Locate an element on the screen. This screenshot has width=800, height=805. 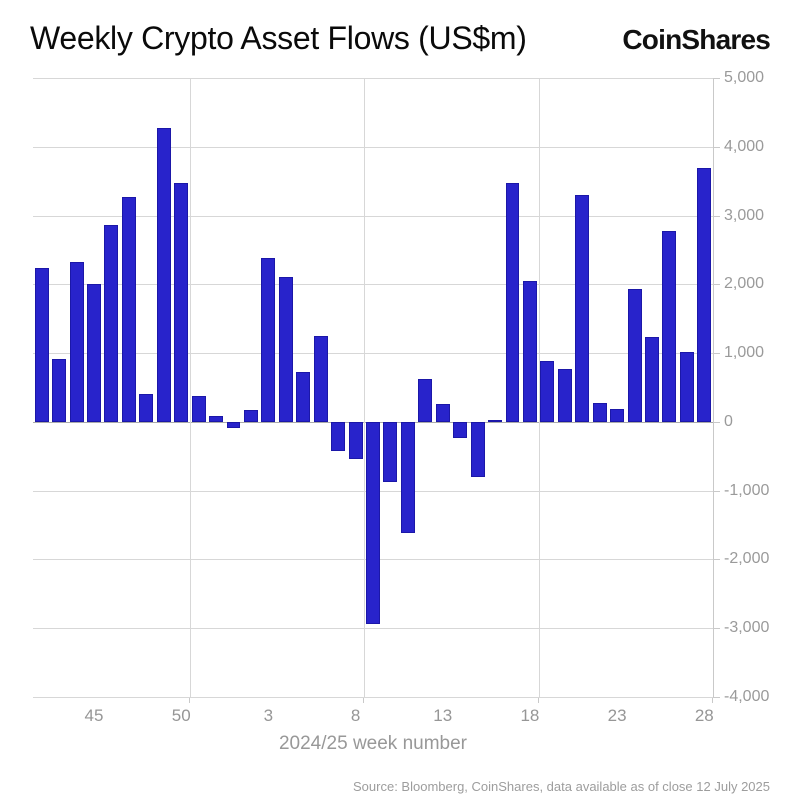
page-title: Weekly Crypto Asset Flows (US$m) is located at coordinates (278, 38).